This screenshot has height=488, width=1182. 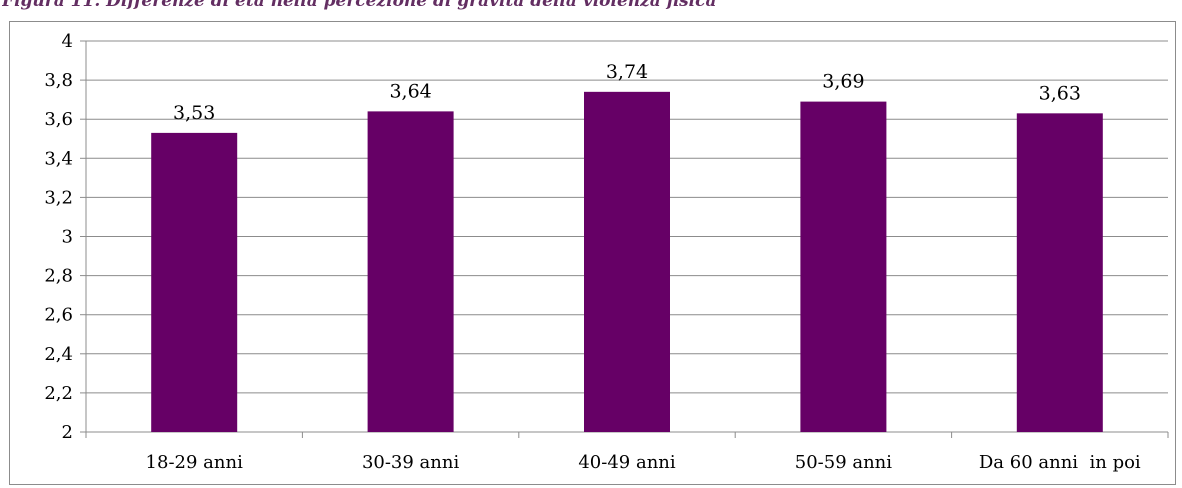 What do you see at coordinates (194, 113) in the screenshot?
I see `data-label: 3,53` at bounding box center [194, 113].